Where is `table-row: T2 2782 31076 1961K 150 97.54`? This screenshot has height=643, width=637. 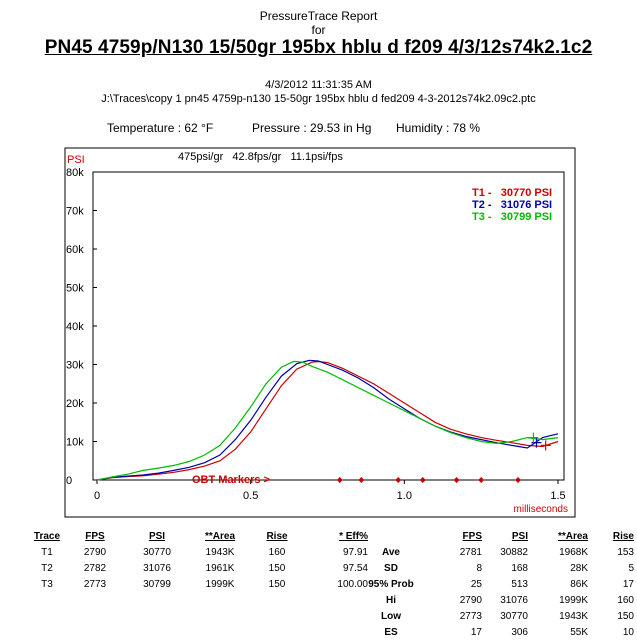
table-row: T2 2782 31076 1961K 150 97.54 is located at coordinates (199, 568).